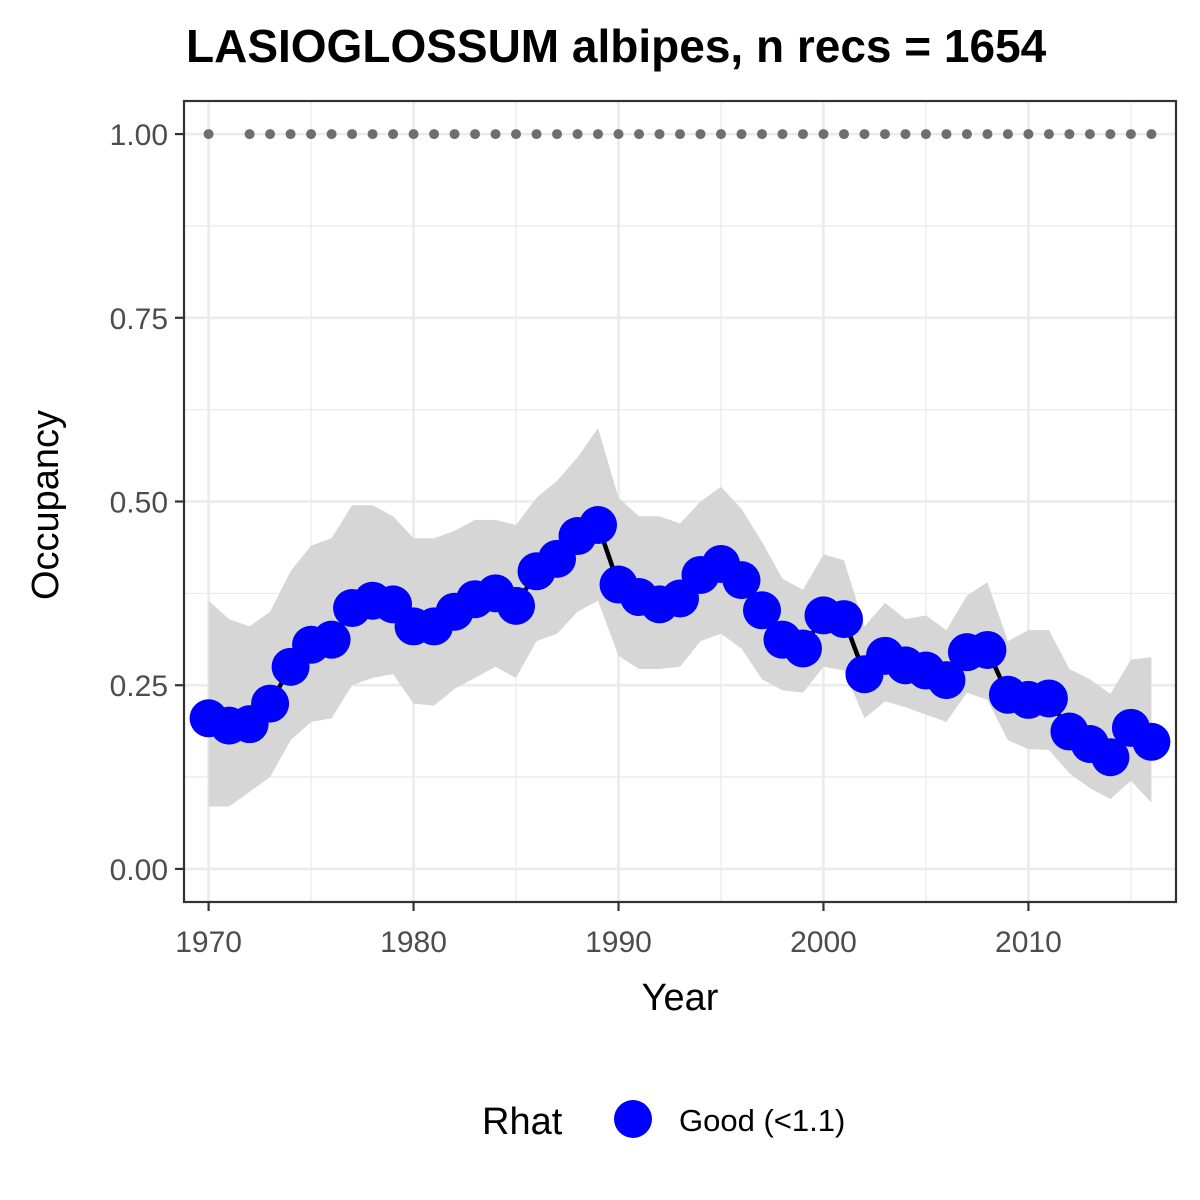  I want to click on x-tick-label: 1990, so click(618, 942).